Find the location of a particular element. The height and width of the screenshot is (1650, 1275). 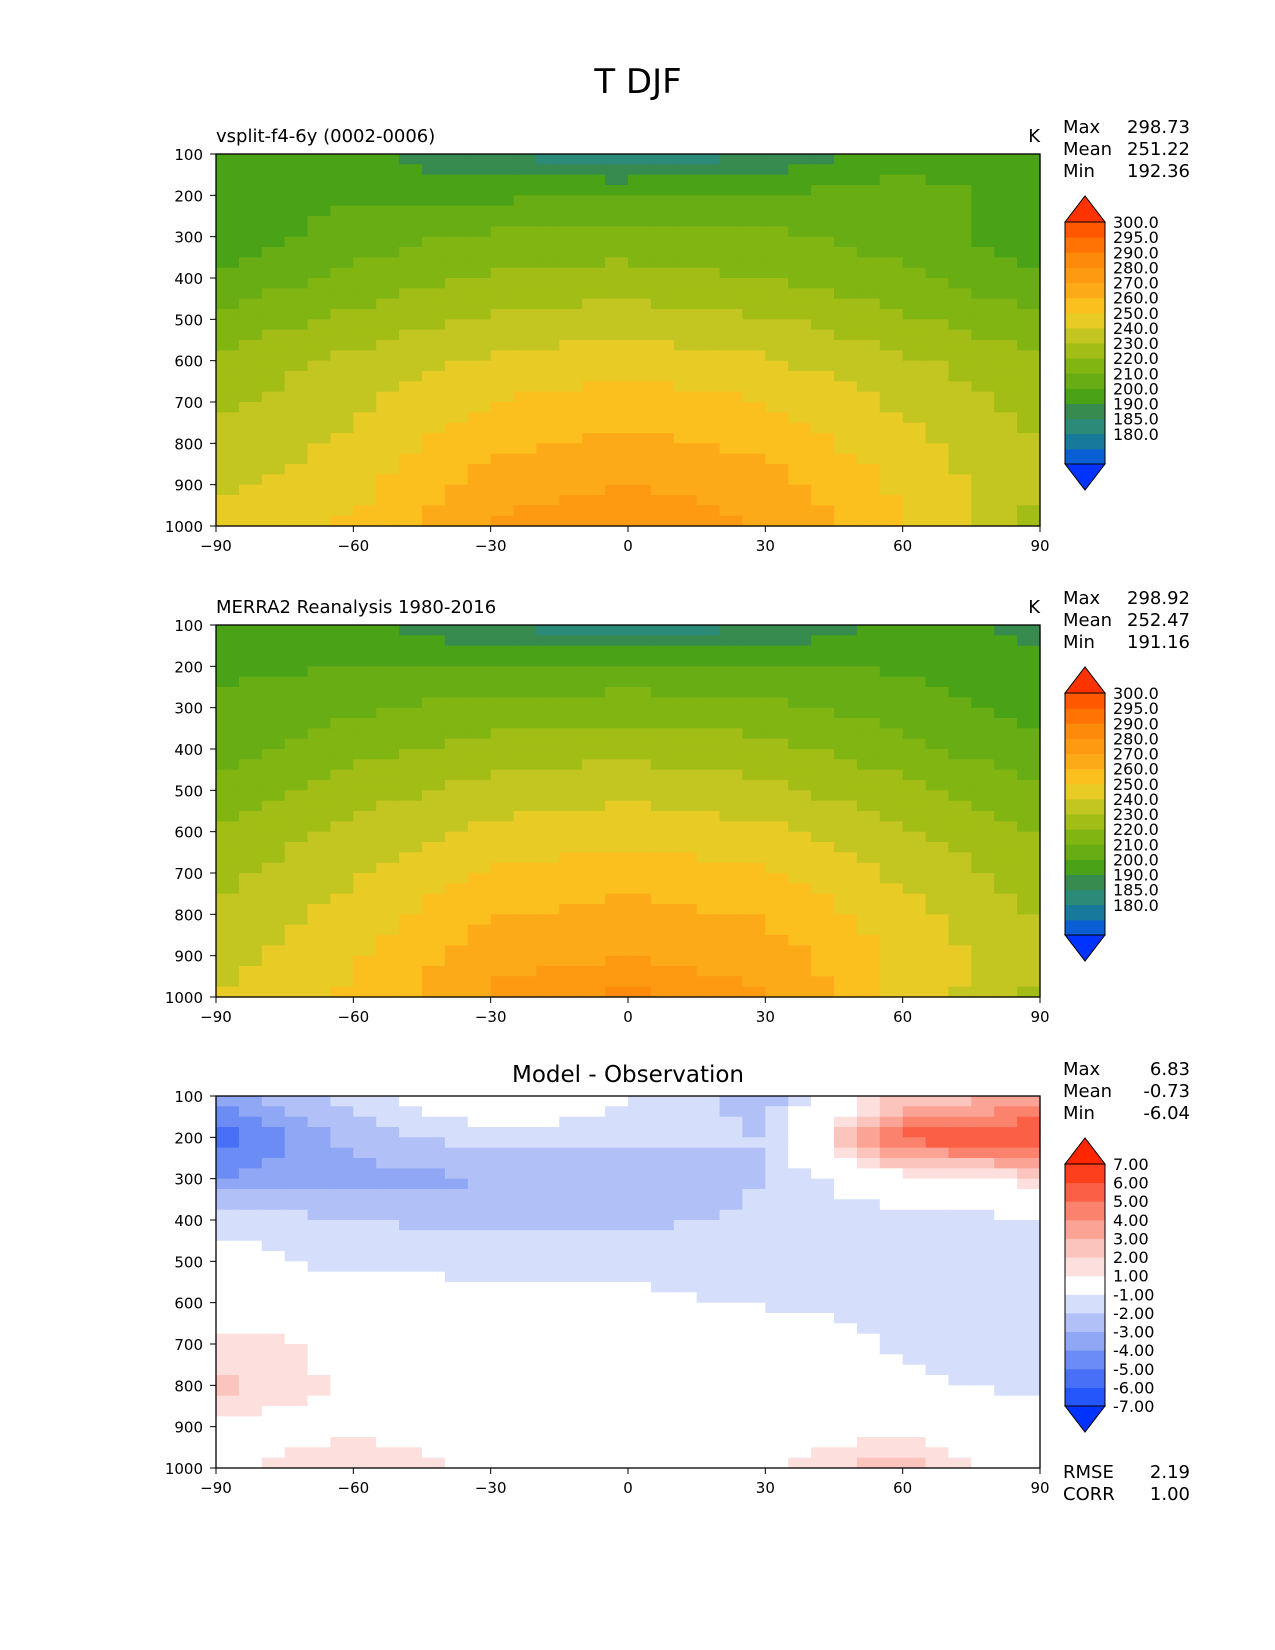

y-tick-label: 200 is located at coordinates (188, 667).